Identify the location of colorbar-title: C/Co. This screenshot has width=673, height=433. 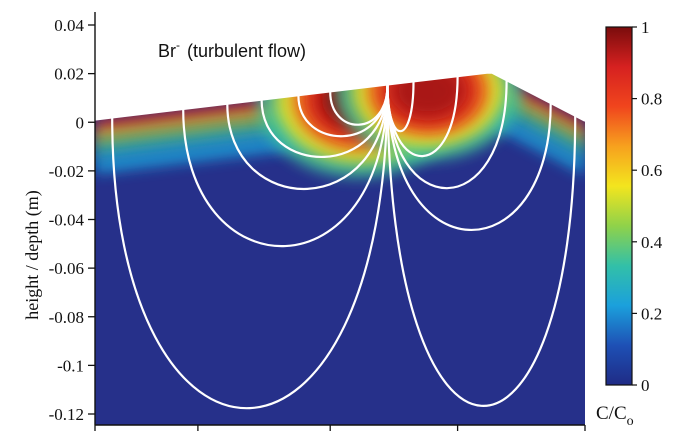
(615, 416).